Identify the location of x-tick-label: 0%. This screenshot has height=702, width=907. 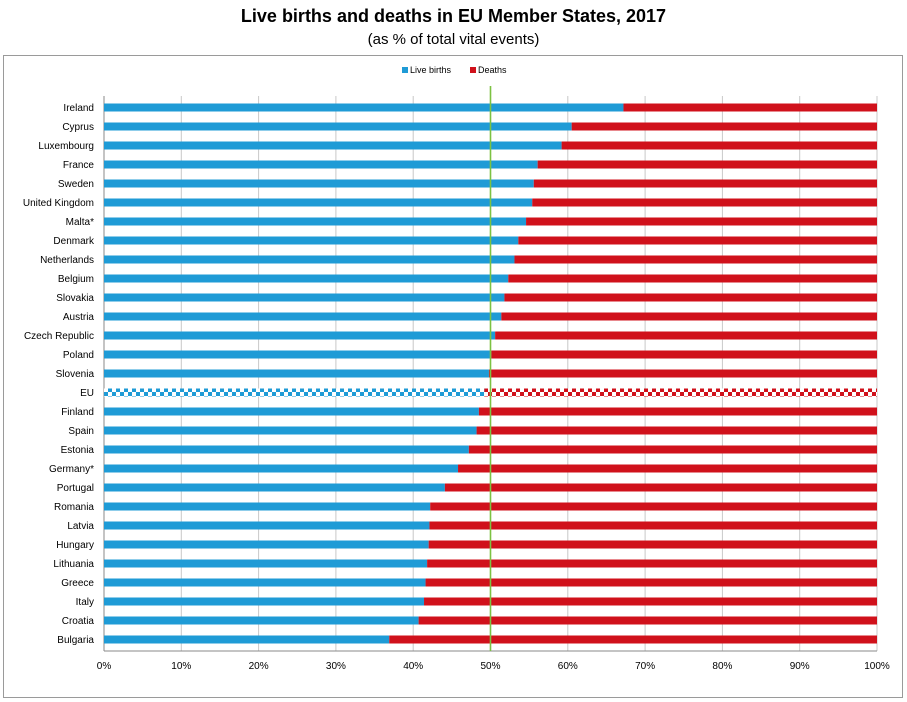
(104, 666).